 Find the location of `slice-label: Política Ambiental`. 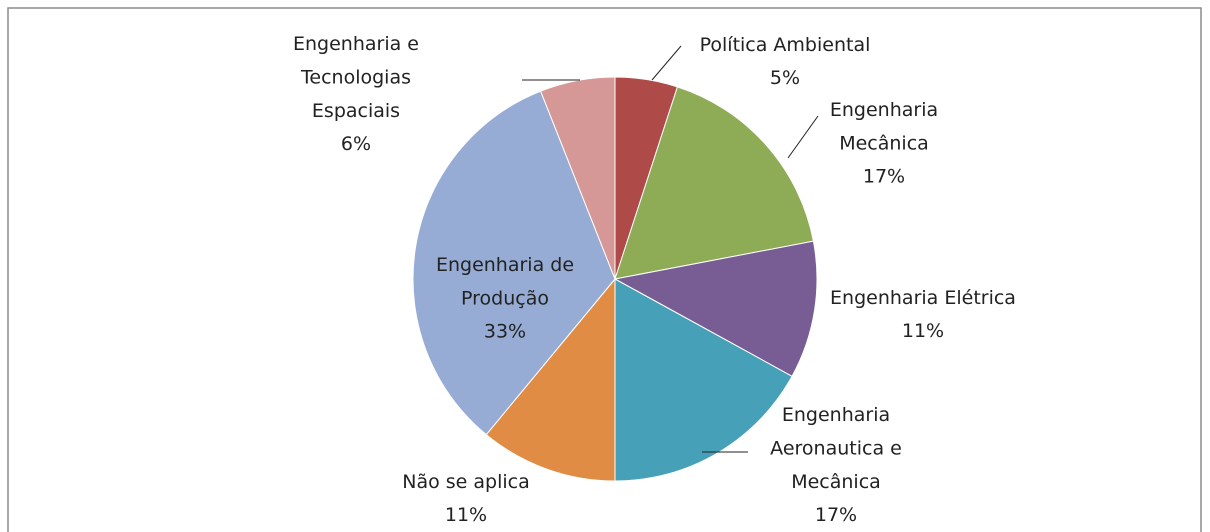

slice-label: Política Ambiental is located at coordinates (785, 45).